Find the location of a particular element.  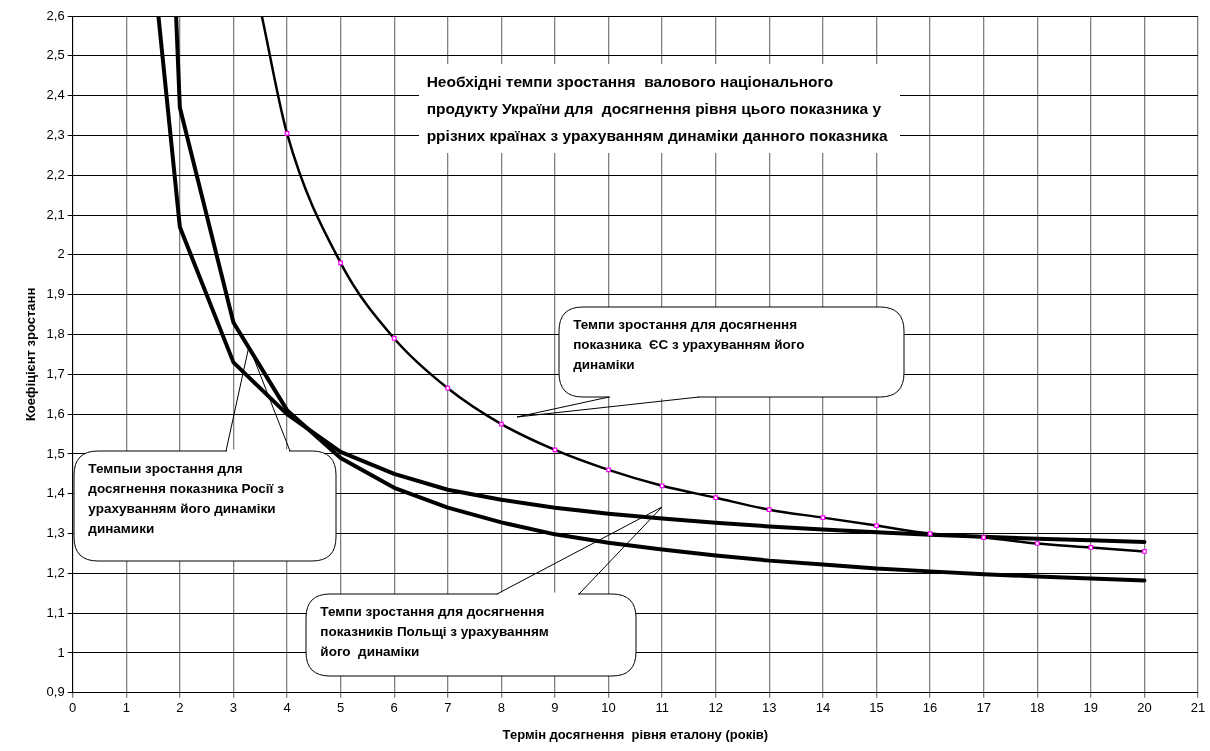

x-tick-label: 20 is located at coordinates (1144, 708).